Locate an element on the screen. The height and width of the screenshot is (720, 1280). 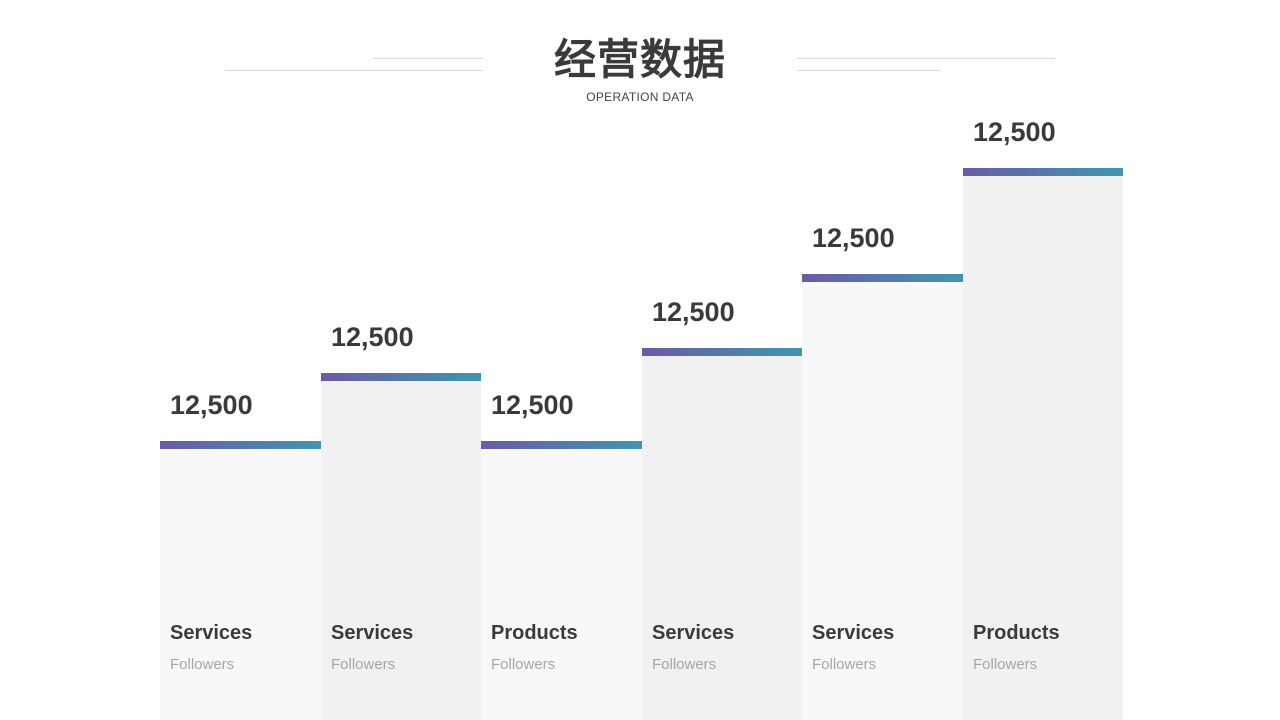
header-line-left-lower is located at coordinates (354, 70).